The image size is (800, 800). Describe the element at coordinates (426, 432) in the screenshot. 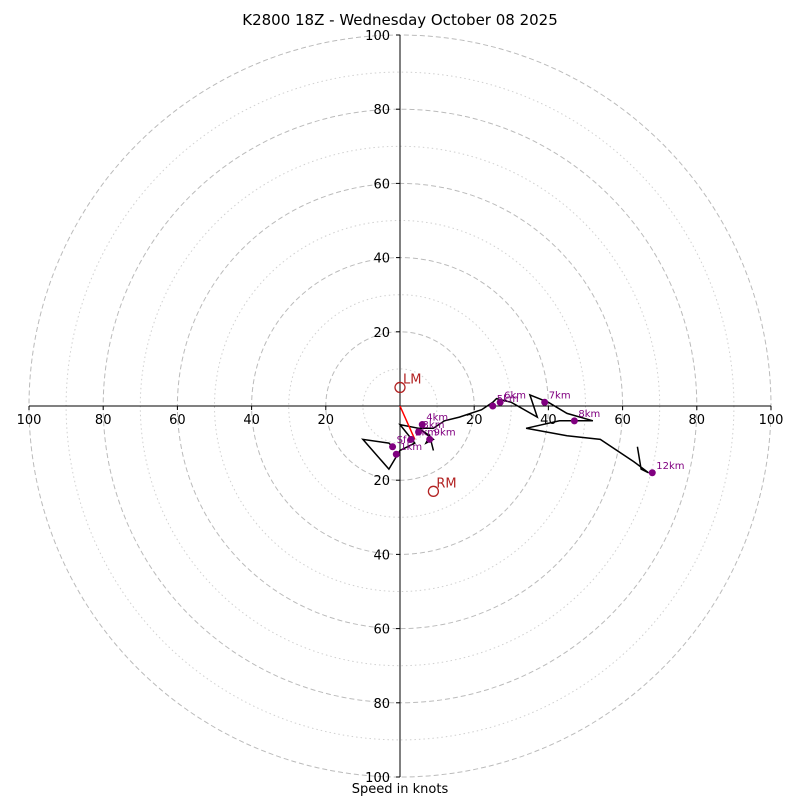

I see `height-marker-label: 2km` at that location.